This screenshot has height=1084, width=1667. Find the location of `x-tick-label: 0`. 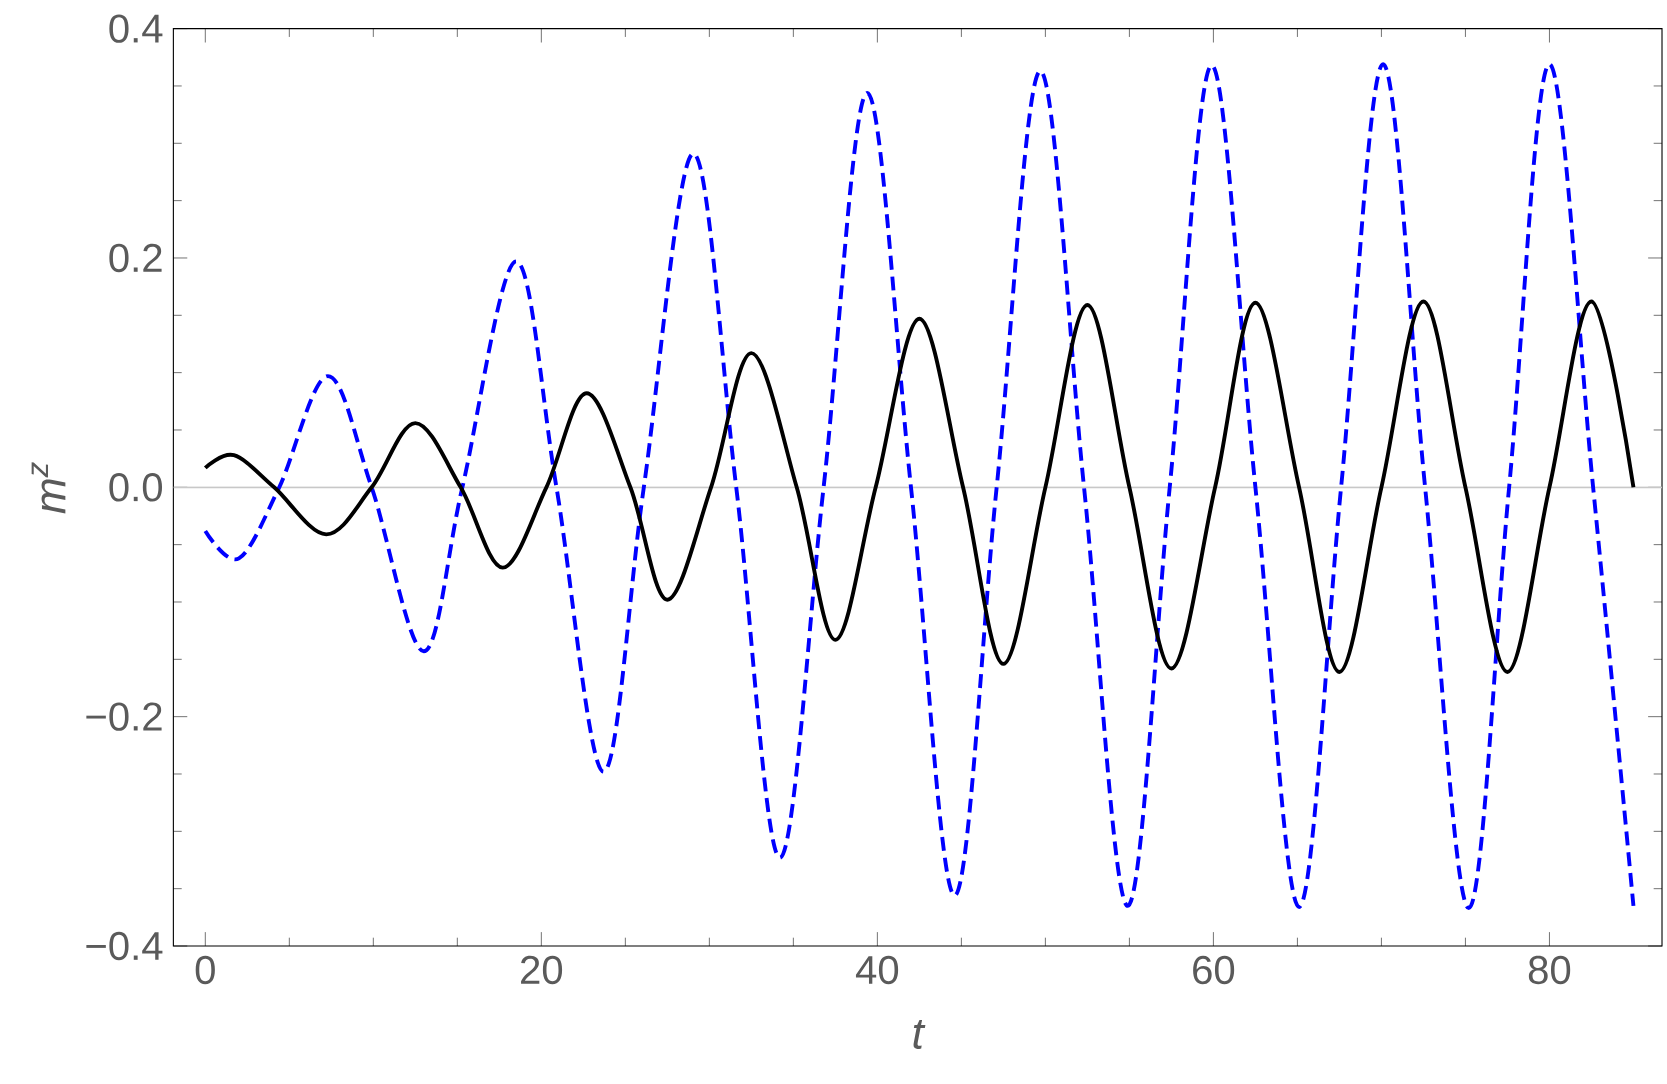

x-tick-label: 0 is located at coordinates (205, 970).